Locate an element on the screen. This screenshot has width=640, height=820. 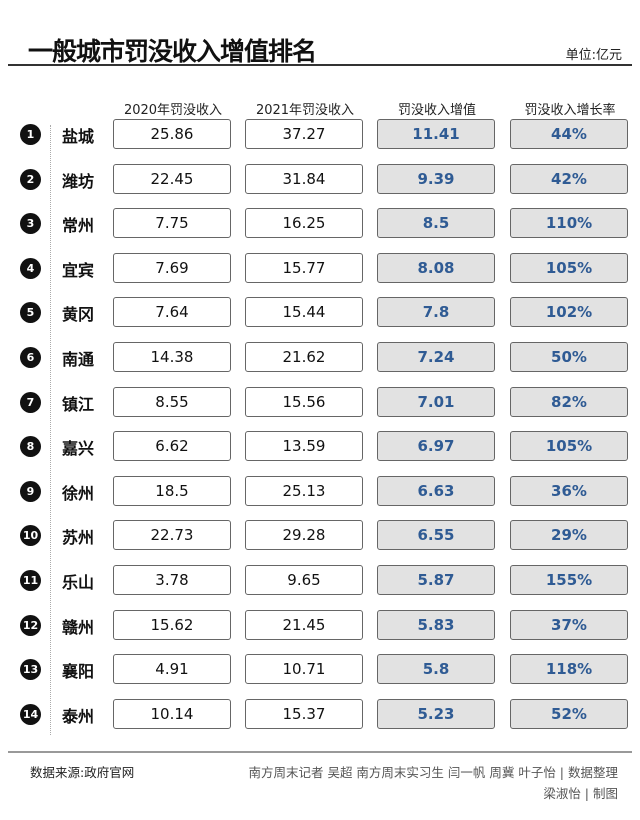
table-row: 10 苏州 22.73 29.28 6.55 29% is located at coordinates (320, 535).